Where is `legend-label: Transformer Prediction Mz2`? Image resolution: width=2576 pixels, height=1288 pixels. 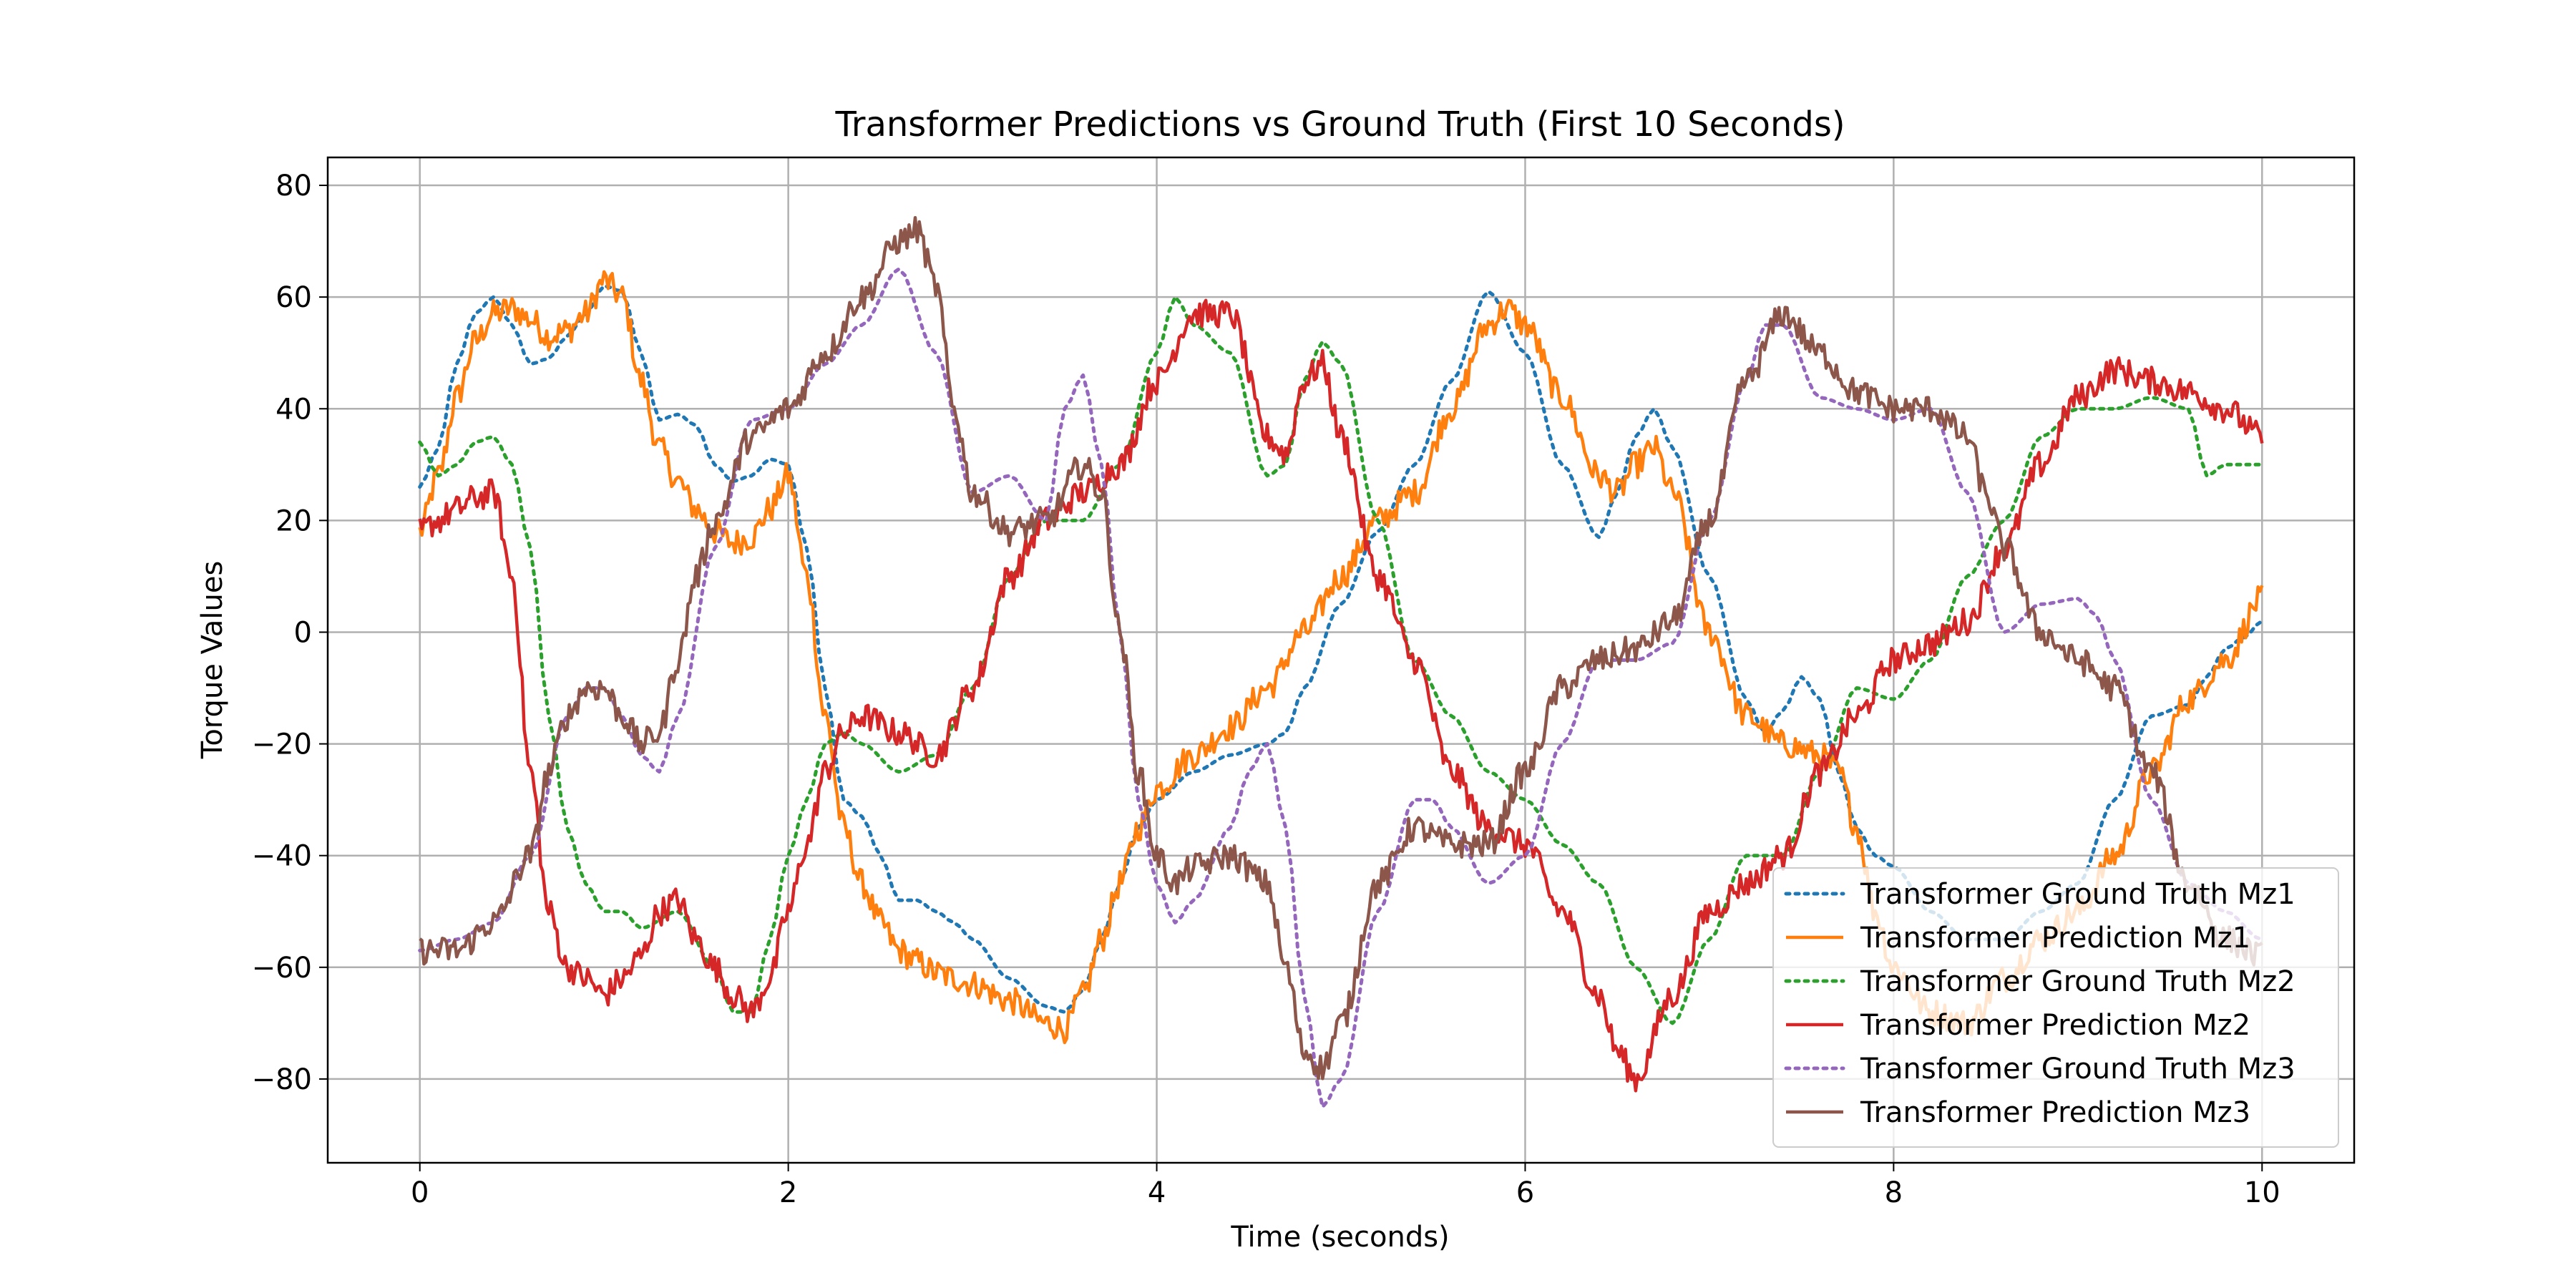 legend-label: Transformer Prediction Mz2 is located at coordinates (2055, 1025).